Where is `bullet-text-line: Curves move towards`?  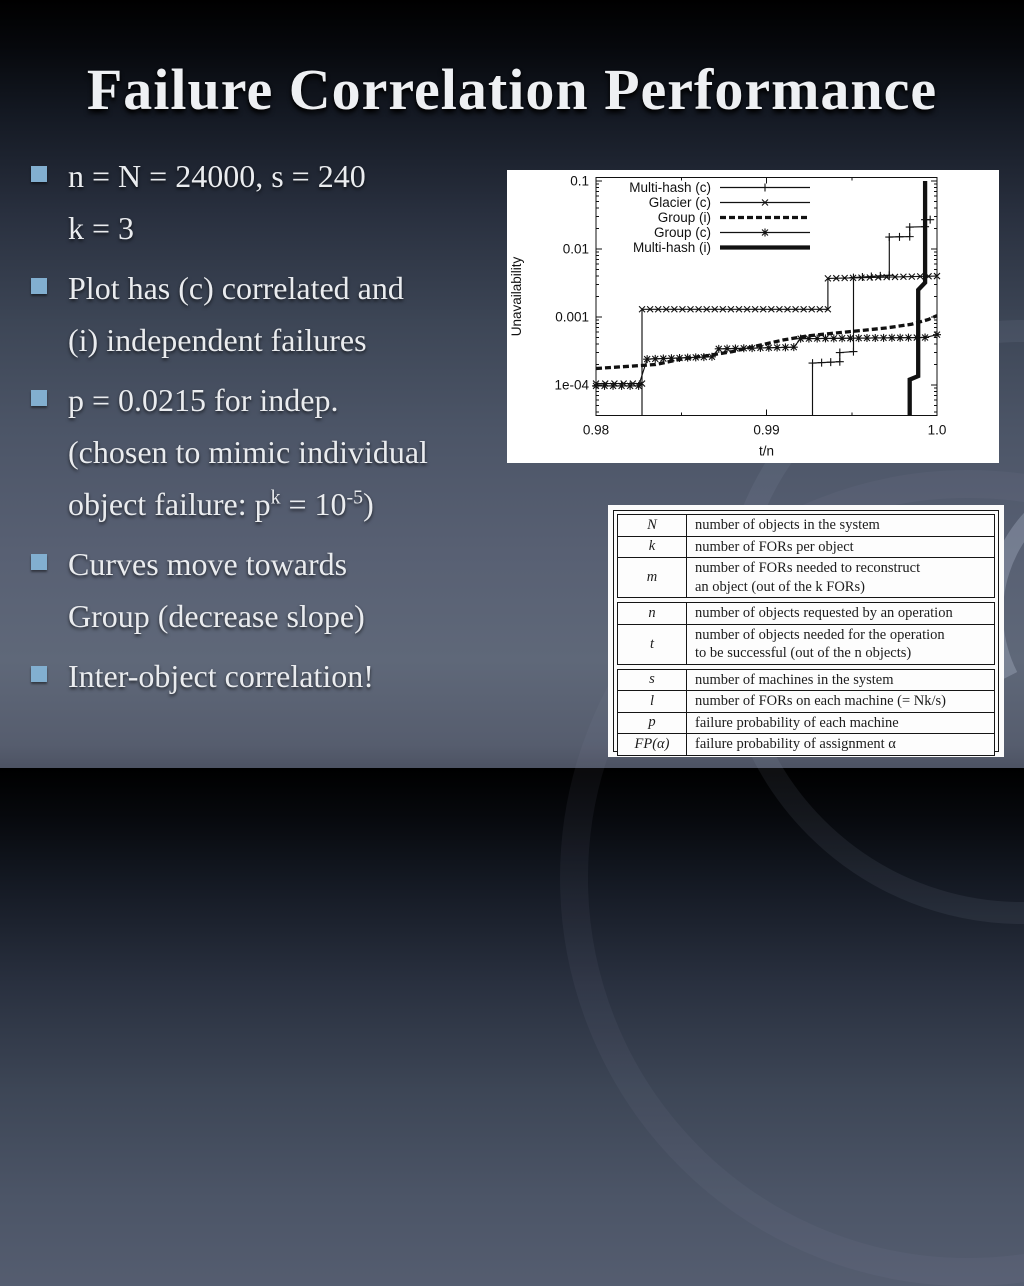 bullet-text-line: Curves move towards is located at coordinates (208, 564).